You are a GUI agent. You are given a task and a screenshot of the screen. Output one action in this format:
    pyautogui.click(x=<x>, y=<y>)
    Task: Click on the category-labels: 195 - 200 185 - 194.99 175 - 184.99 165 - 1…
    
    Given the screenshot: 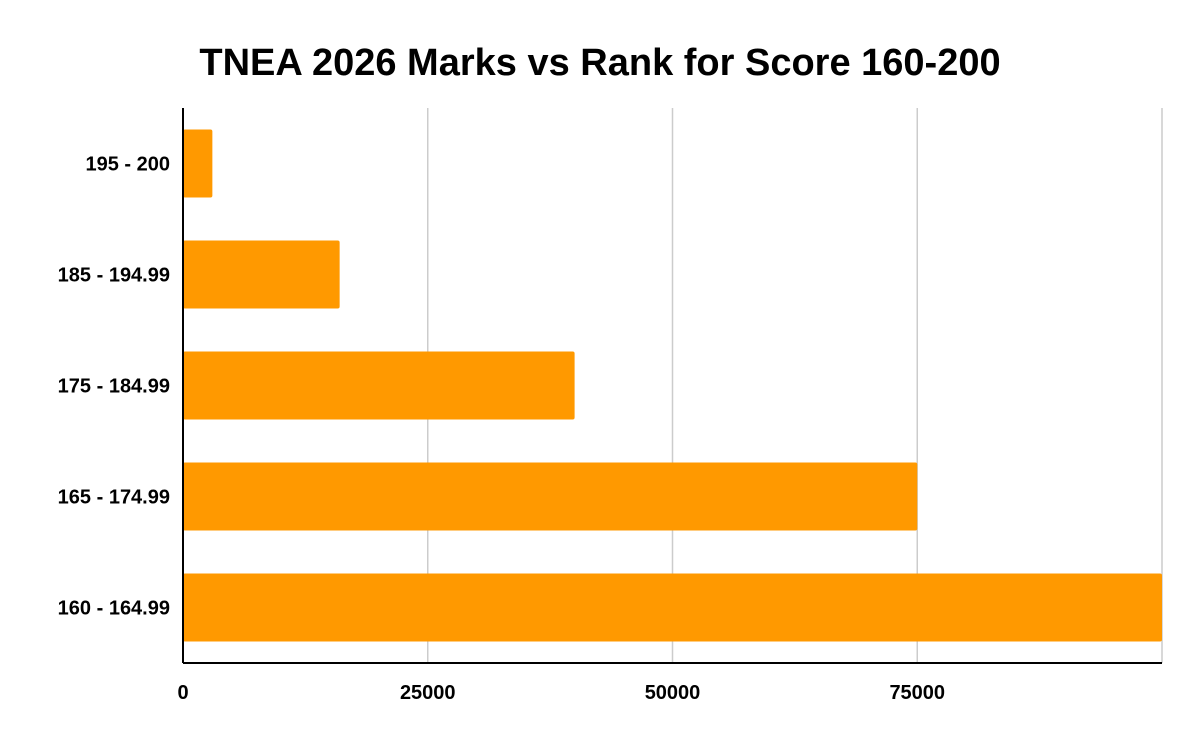 What is the action you would take?
    pyautogui.click(x=114, y=387)
    